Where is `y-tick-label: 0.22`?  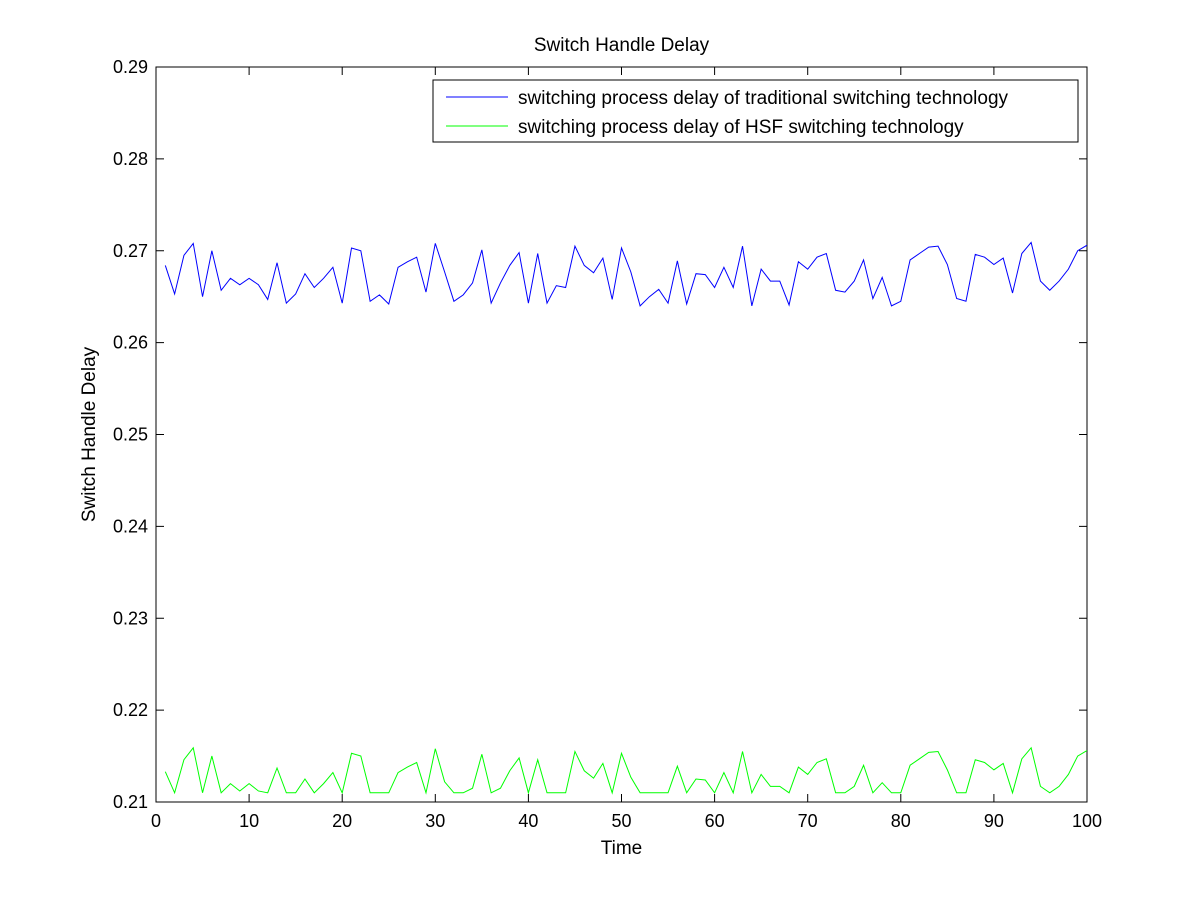 y-tick-label: 0.22 is located at coordinates (130, 710).